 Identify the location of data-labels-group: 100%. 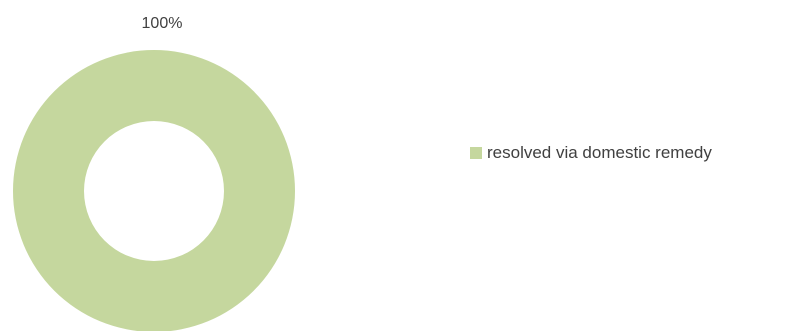
(162, 23).